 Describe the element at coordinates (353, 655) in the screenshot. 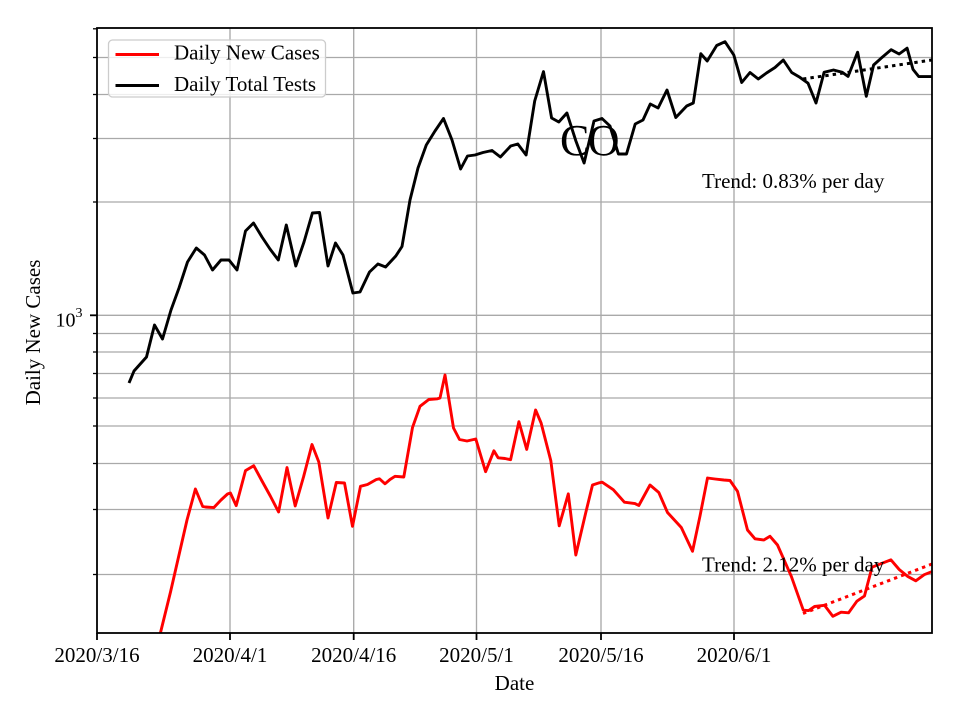

I see `svg-text: 2020/4/16` at that location.